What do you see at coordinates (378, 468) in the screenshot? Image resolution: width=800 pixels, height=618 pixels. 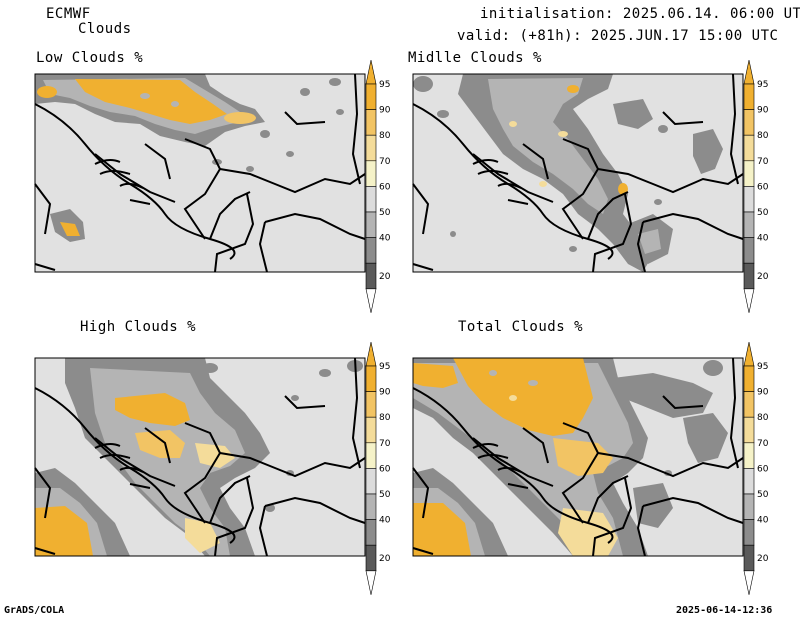 I see `colorbar-bottom-left: 95 90 80 70 60 50 40 20` at bounding box center [378, 468].